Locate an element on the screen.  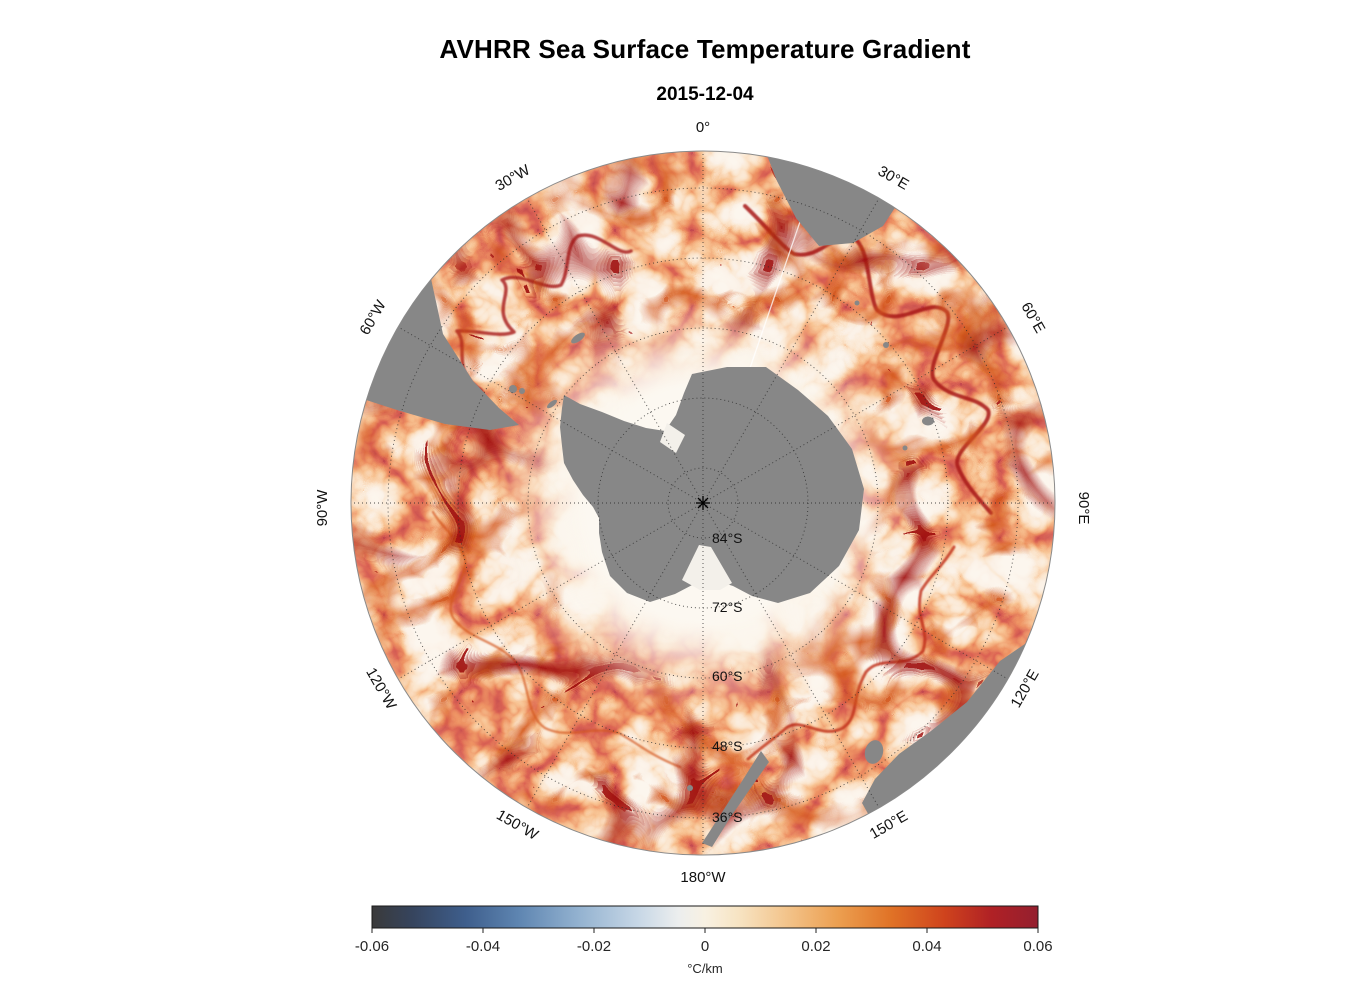
parallel-labels: 84°S 72°S 60°S 48°S 36°S is located at coordinates (727, 677).